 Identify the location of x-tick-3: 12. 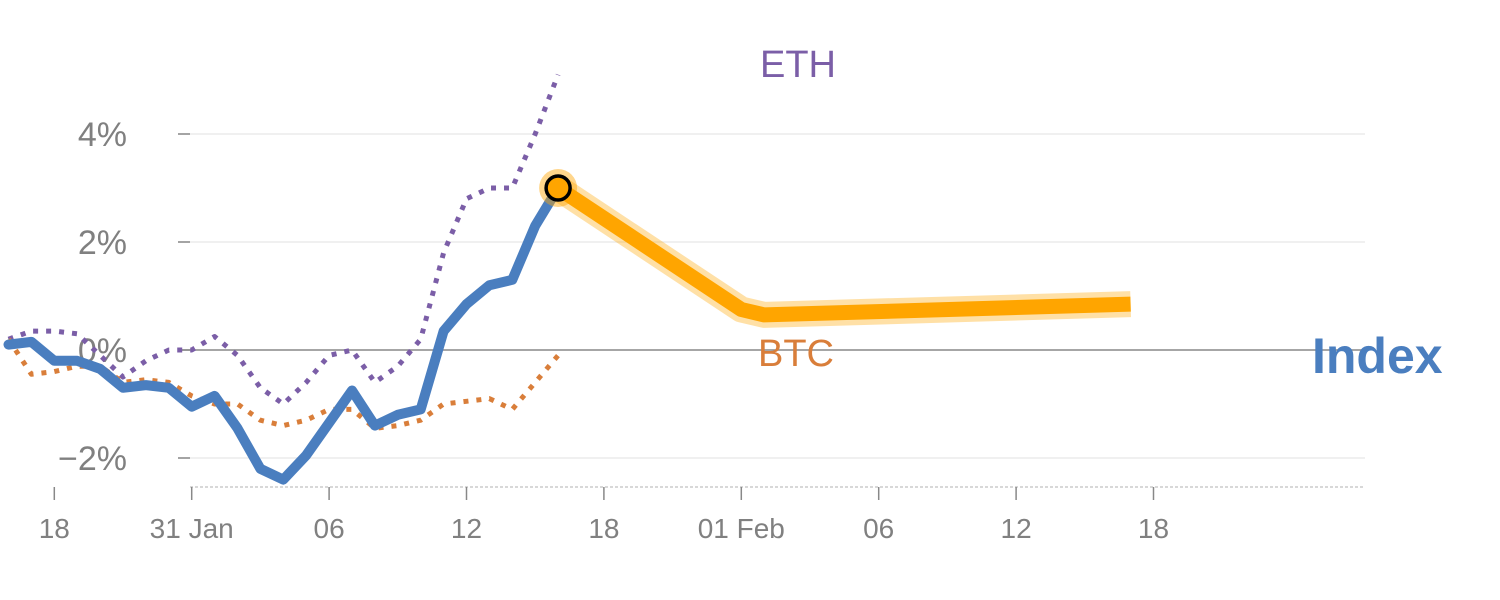
(466, 515).